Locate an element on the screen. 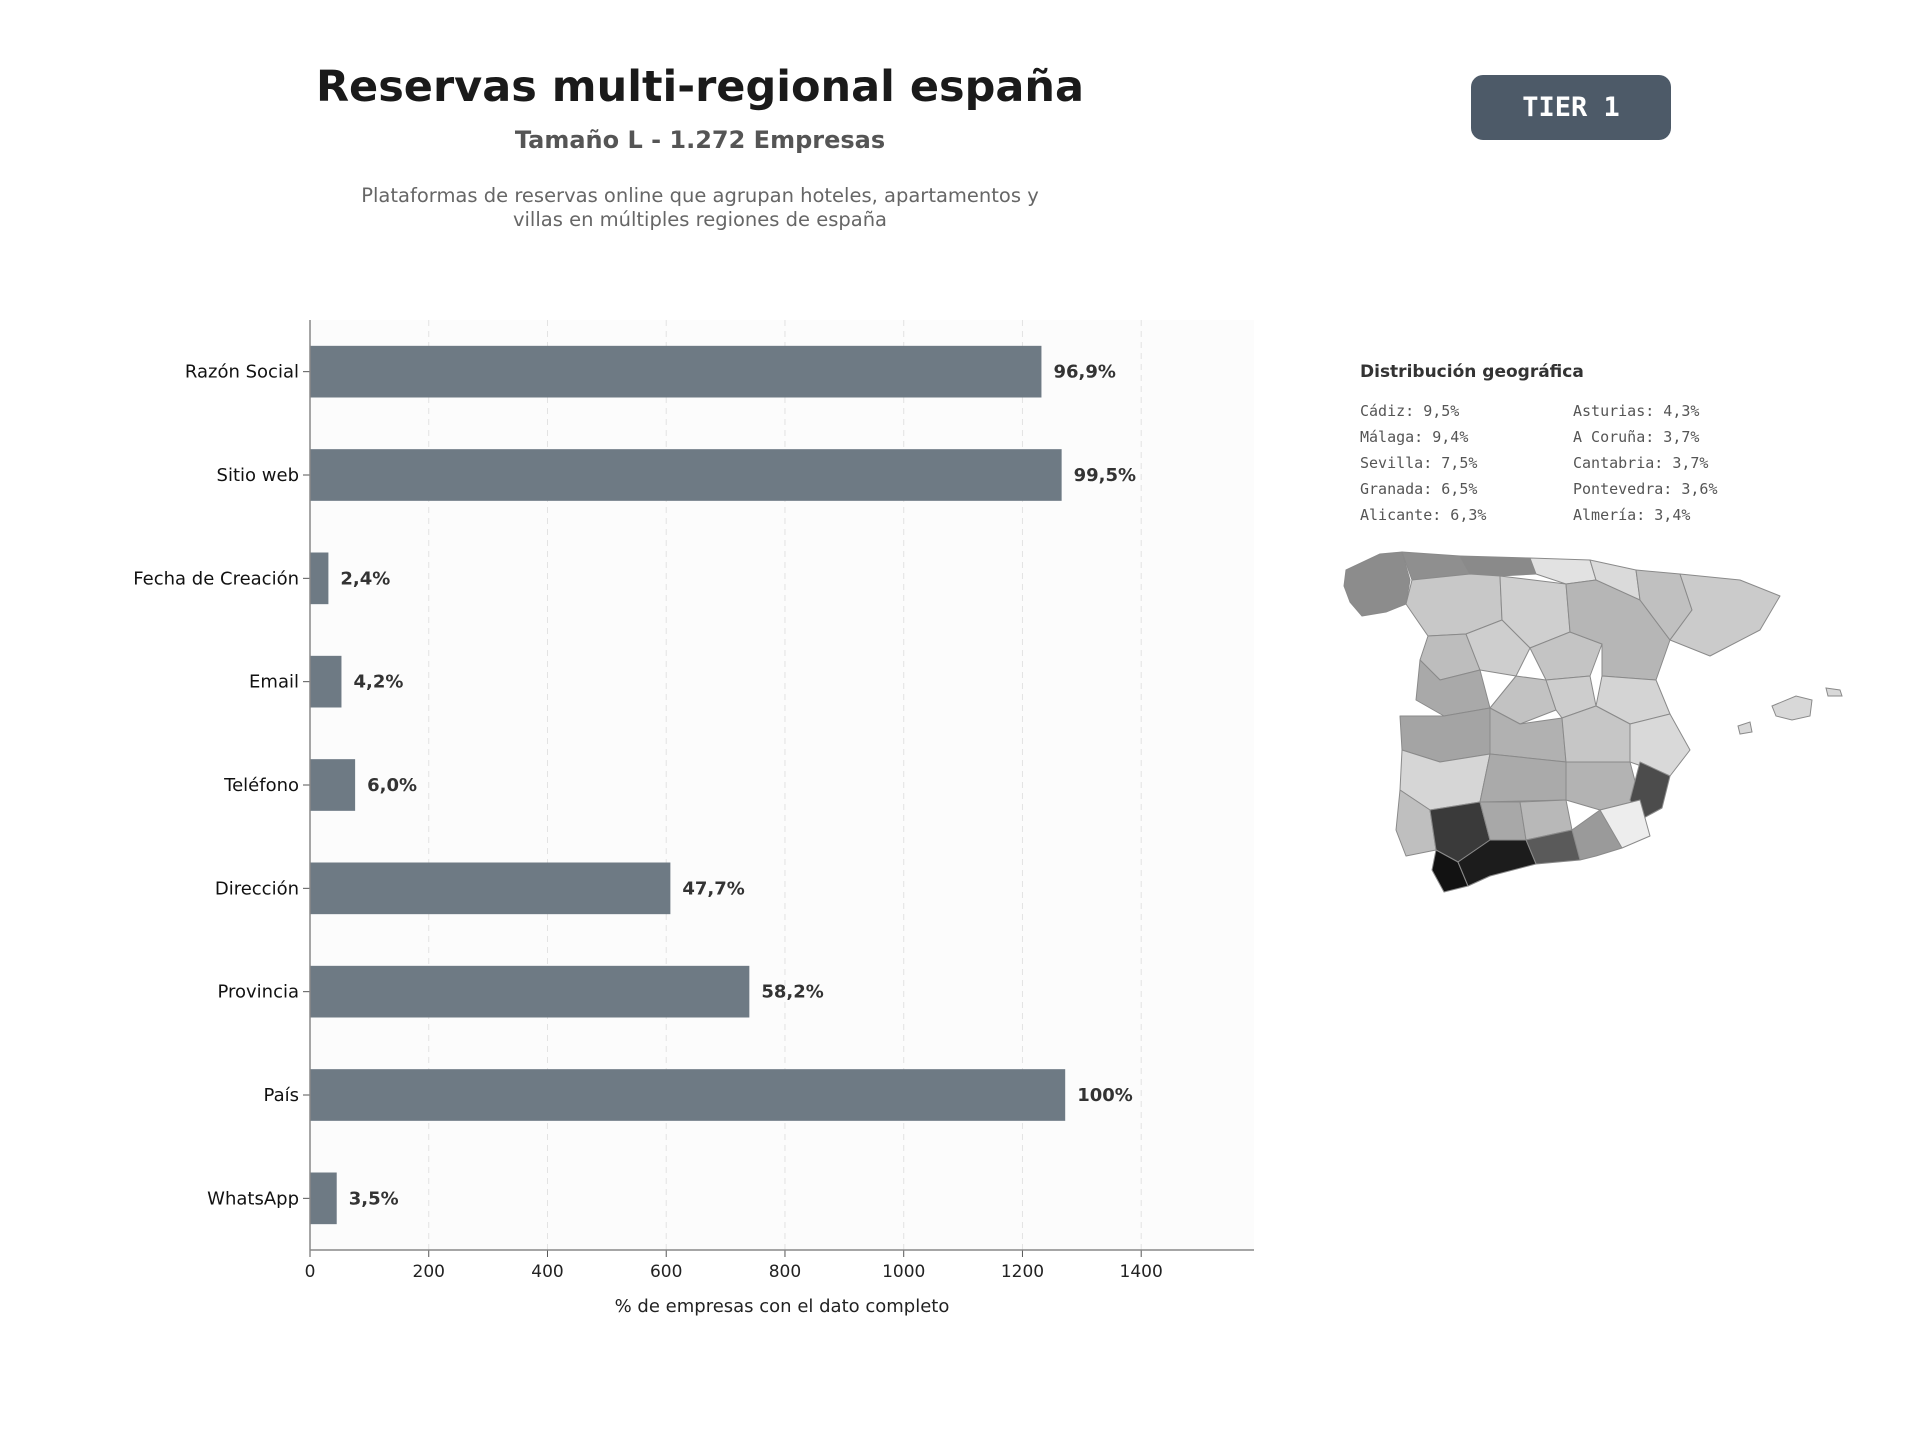 Image resolution: width=1920 pixels, height=1440 pixels. map-region-catalonia is located at coordinates (1725, 615).